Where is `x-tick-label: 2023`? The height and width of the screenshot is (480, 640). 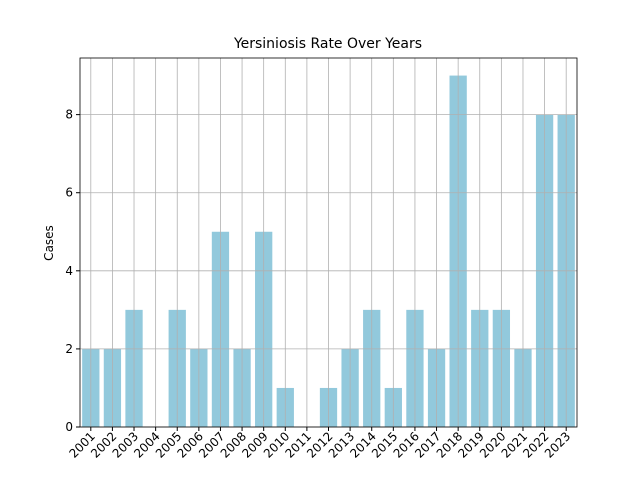
x-tick-label: 2023 is located at coordinates (557, 444).